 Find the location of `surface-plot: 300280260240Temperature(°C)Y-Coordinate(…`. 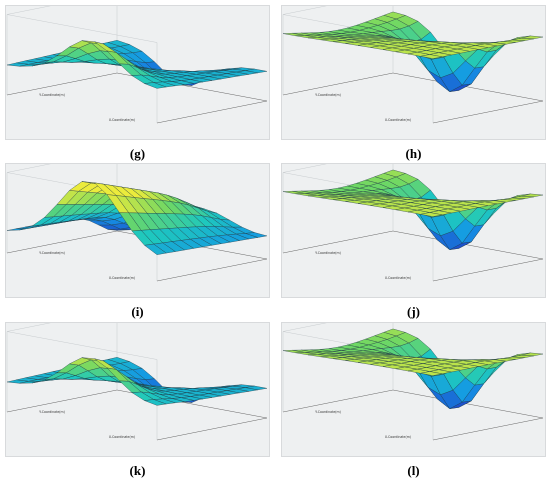

surface-plot: 300280260240Temperature(°C)Y-Coordinate(… is located at coordinates (137, 382).